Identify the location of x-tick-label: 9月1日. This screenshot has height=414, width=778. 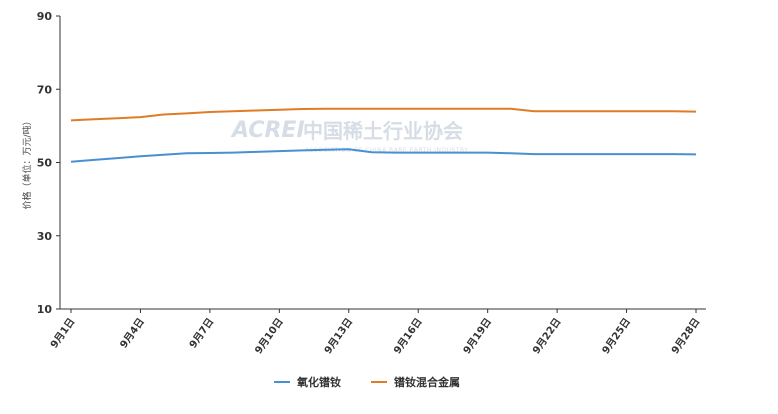
(62, 333).